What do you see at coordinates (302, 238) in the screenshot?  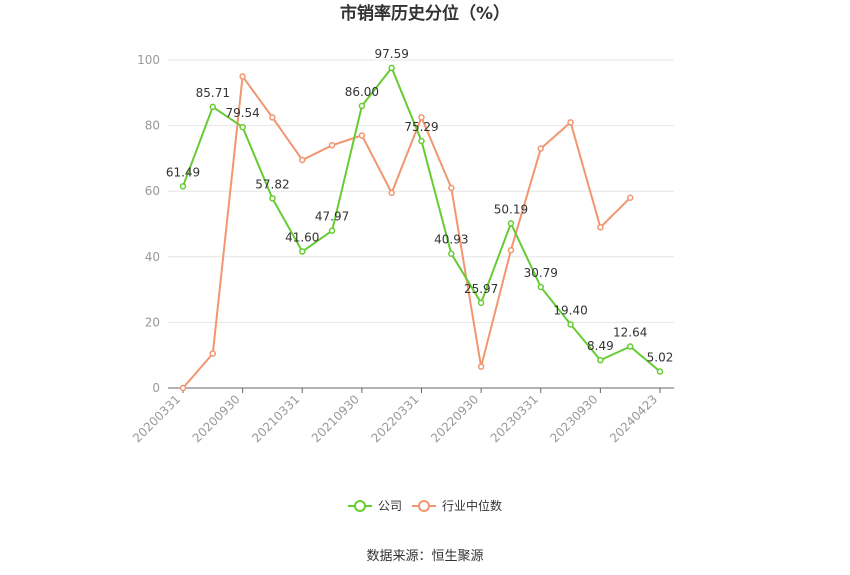 I see `data-label: 41.60` at bounding box center [302, 238].